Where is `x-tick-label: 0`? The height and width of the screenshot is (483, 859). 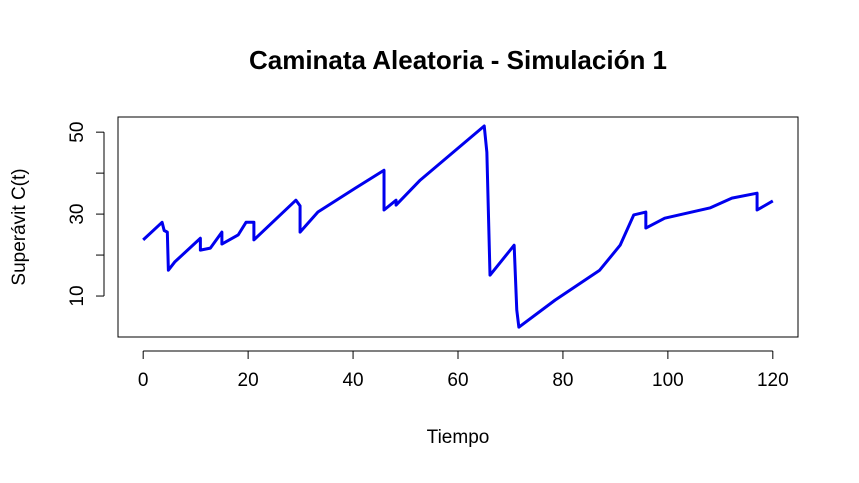 x-tick-label: 0 is located at coordinates (143, 380).